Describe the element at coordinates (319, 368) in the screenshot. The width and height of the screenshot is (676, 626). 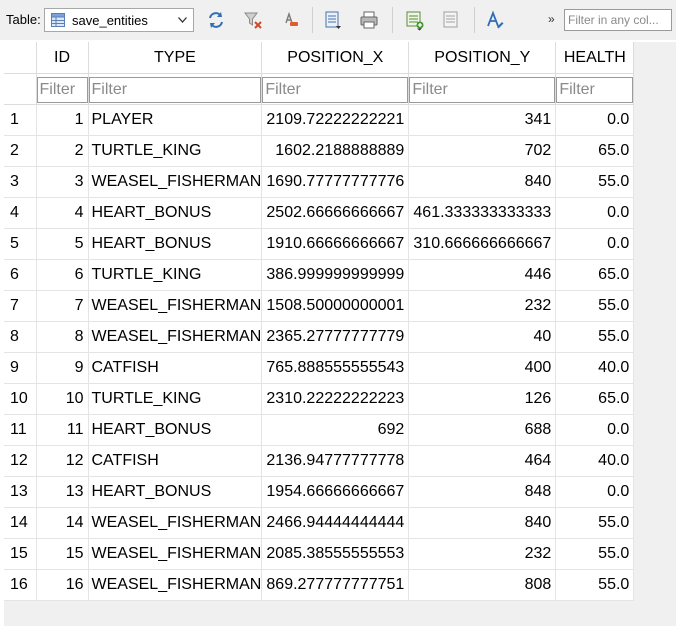
I see `table-row: 9 9 CATFISH 765.888555555543 400 40.0` at that location.